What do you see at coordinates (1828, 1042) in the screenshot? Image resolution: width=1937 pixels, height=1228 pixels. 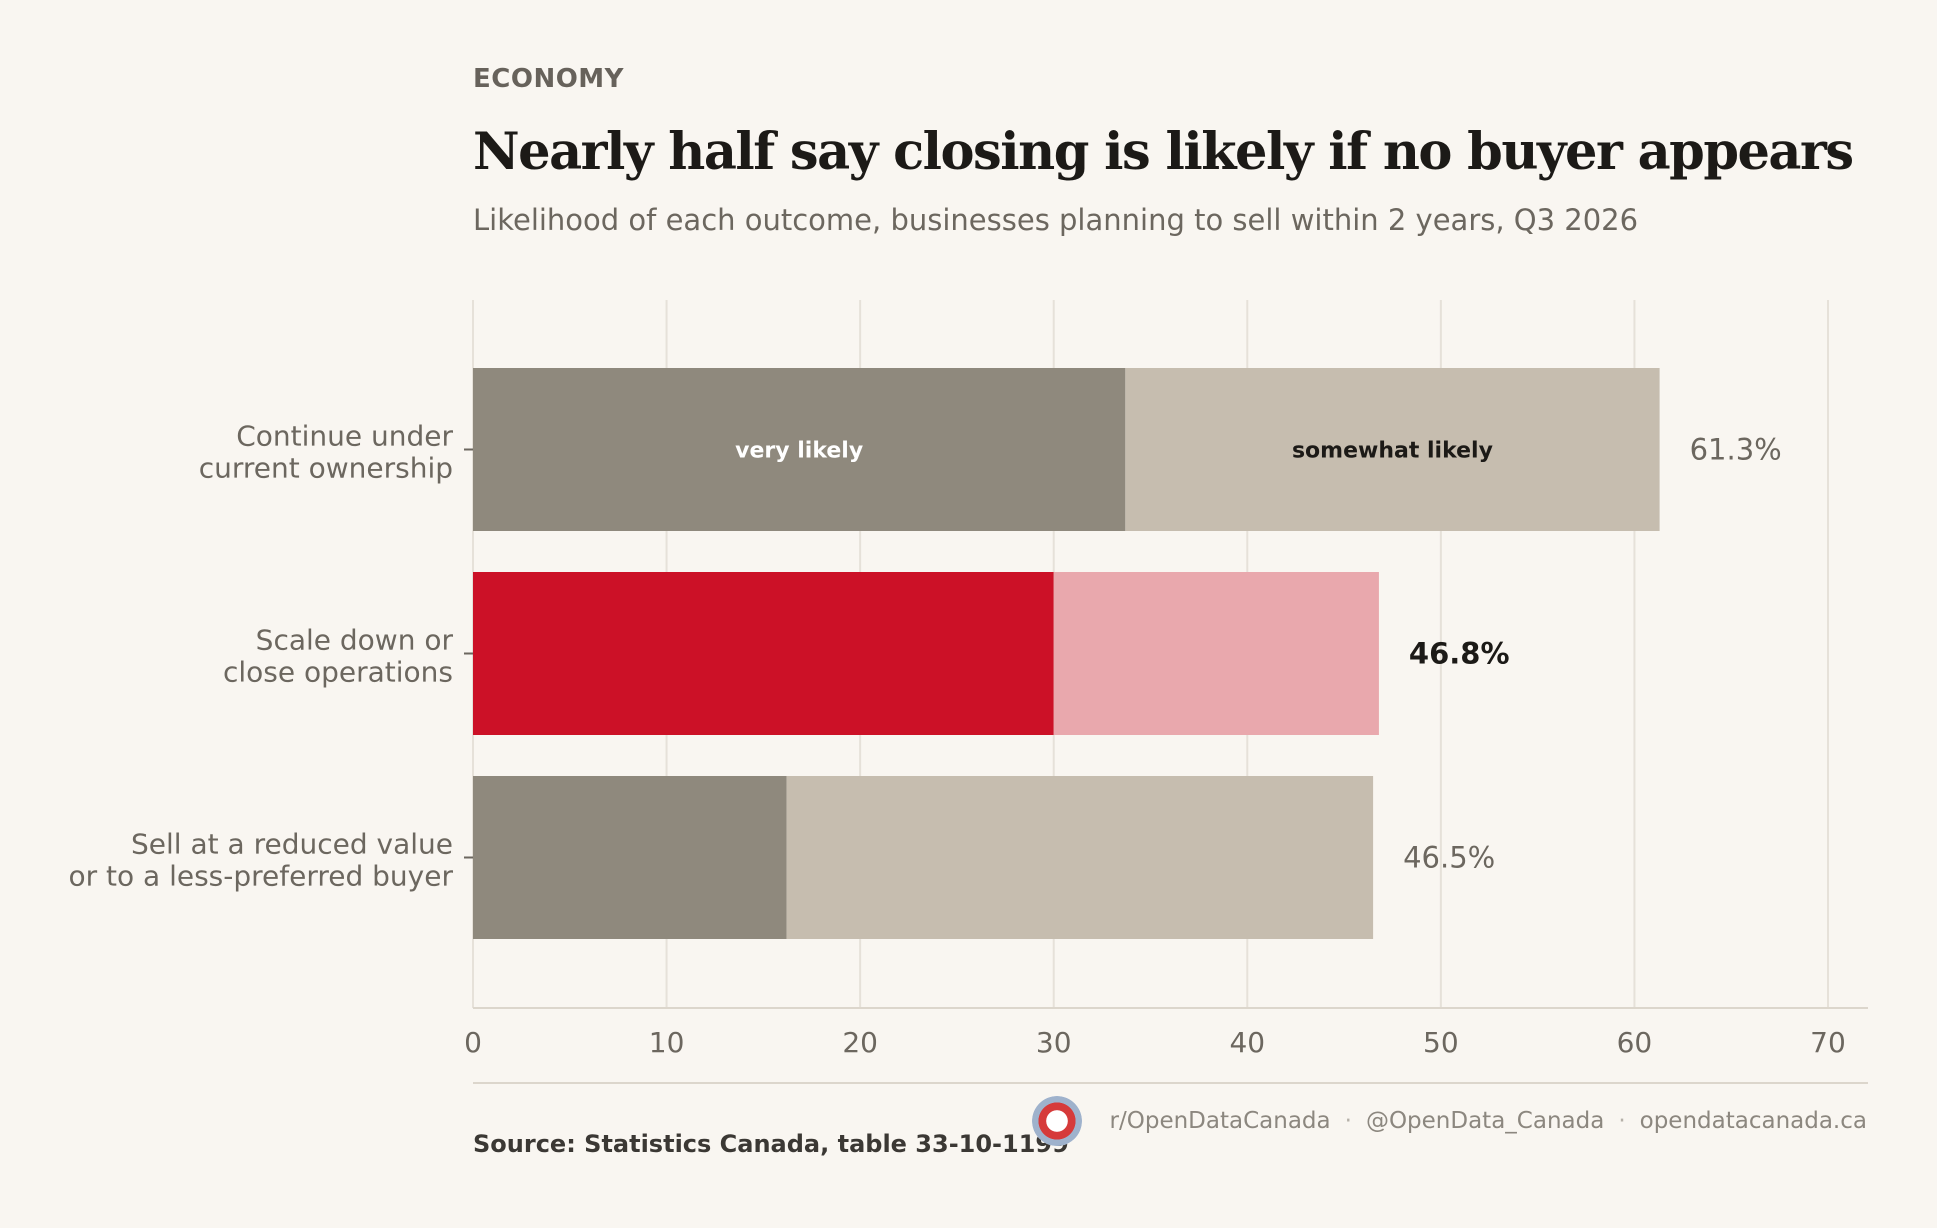 I see `x-tick-label: 70` at bounding box center [1828, 1042].